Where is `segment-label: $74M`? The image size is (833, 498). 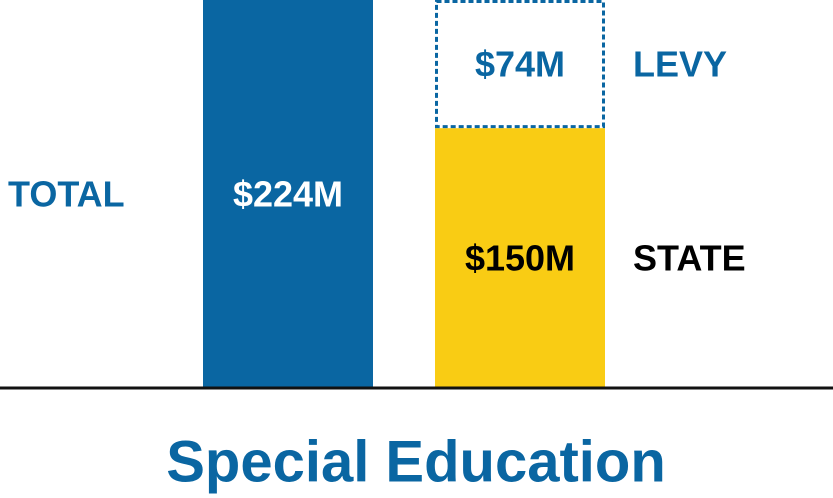
segment-label: $74M is located at coordinates (520, 64).